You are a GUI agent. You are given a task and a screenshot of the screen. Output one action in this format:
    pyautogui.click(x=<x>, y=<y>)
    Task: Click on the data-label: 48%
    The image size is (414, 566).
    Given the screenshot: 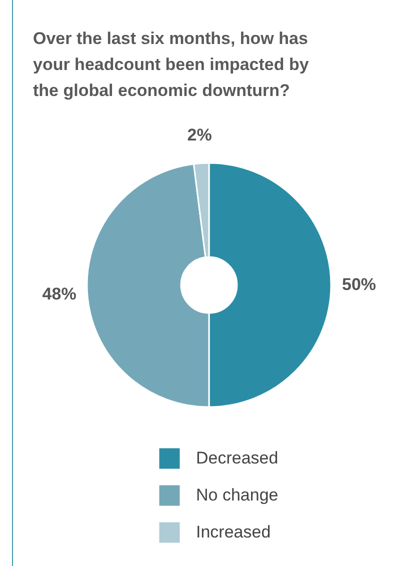 What is the action you would take?
    pyautogui.click(x=59, y=294)
    